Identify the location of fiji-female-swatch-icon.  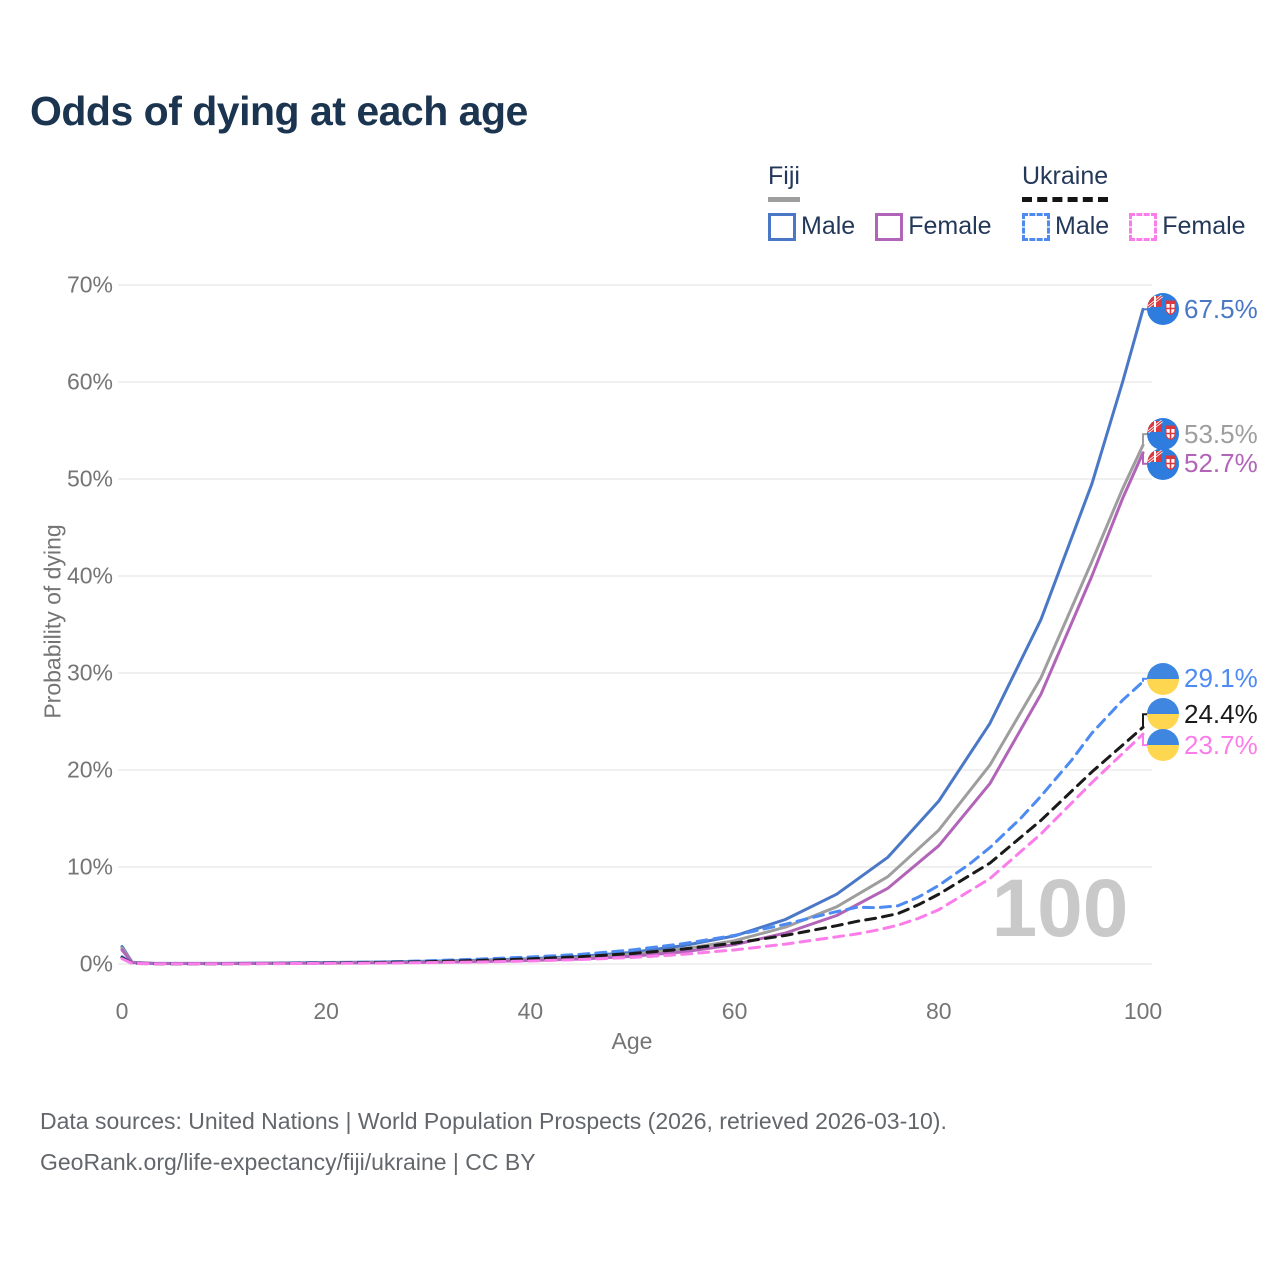
(889, 226).